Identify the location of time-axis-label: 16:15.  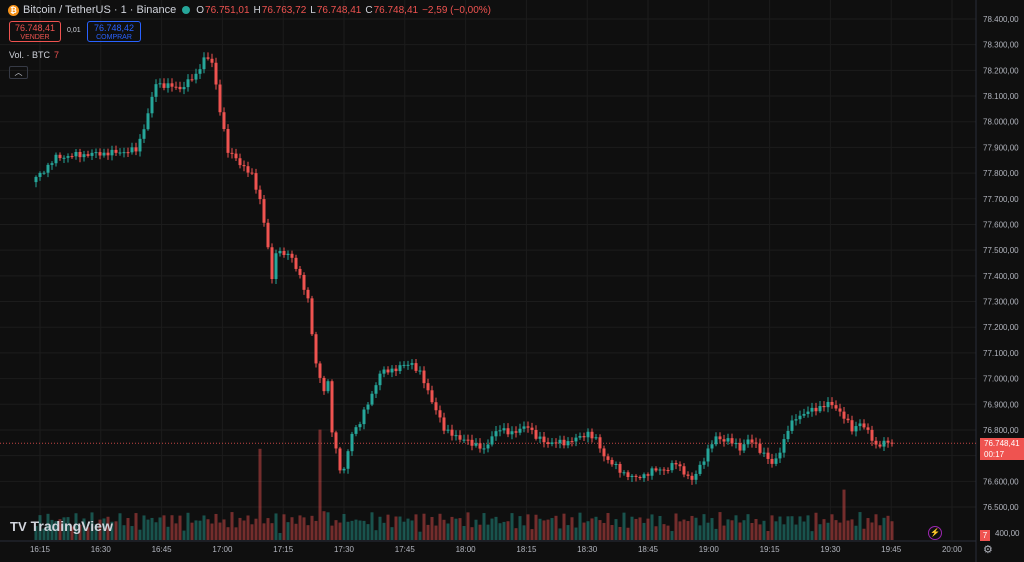
(40, 549).